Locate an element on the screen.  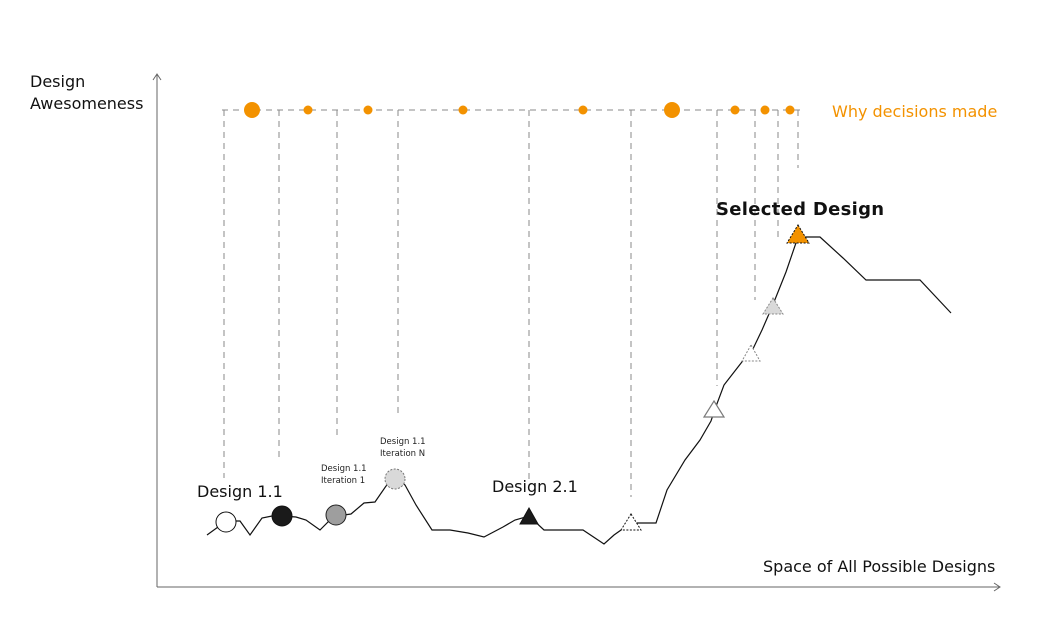
x-axis-label: Space of All Possible Designs is located at coordinates (879, 566).